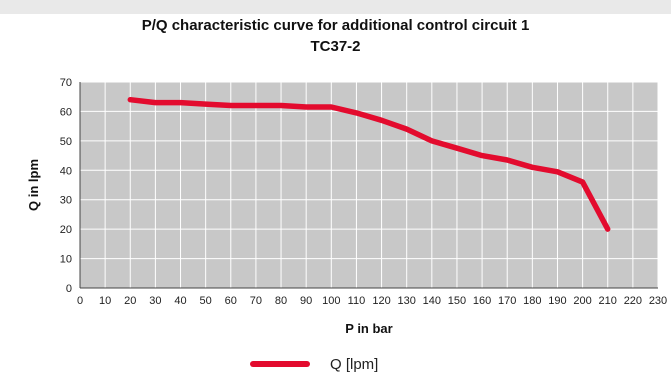 Image resolution: width=671 pixels, height=376 pixels. What do you see at coordinates (66, 230) in the screenshot?
I see `y-tick-label: 20` at bounding box center [66, 230].